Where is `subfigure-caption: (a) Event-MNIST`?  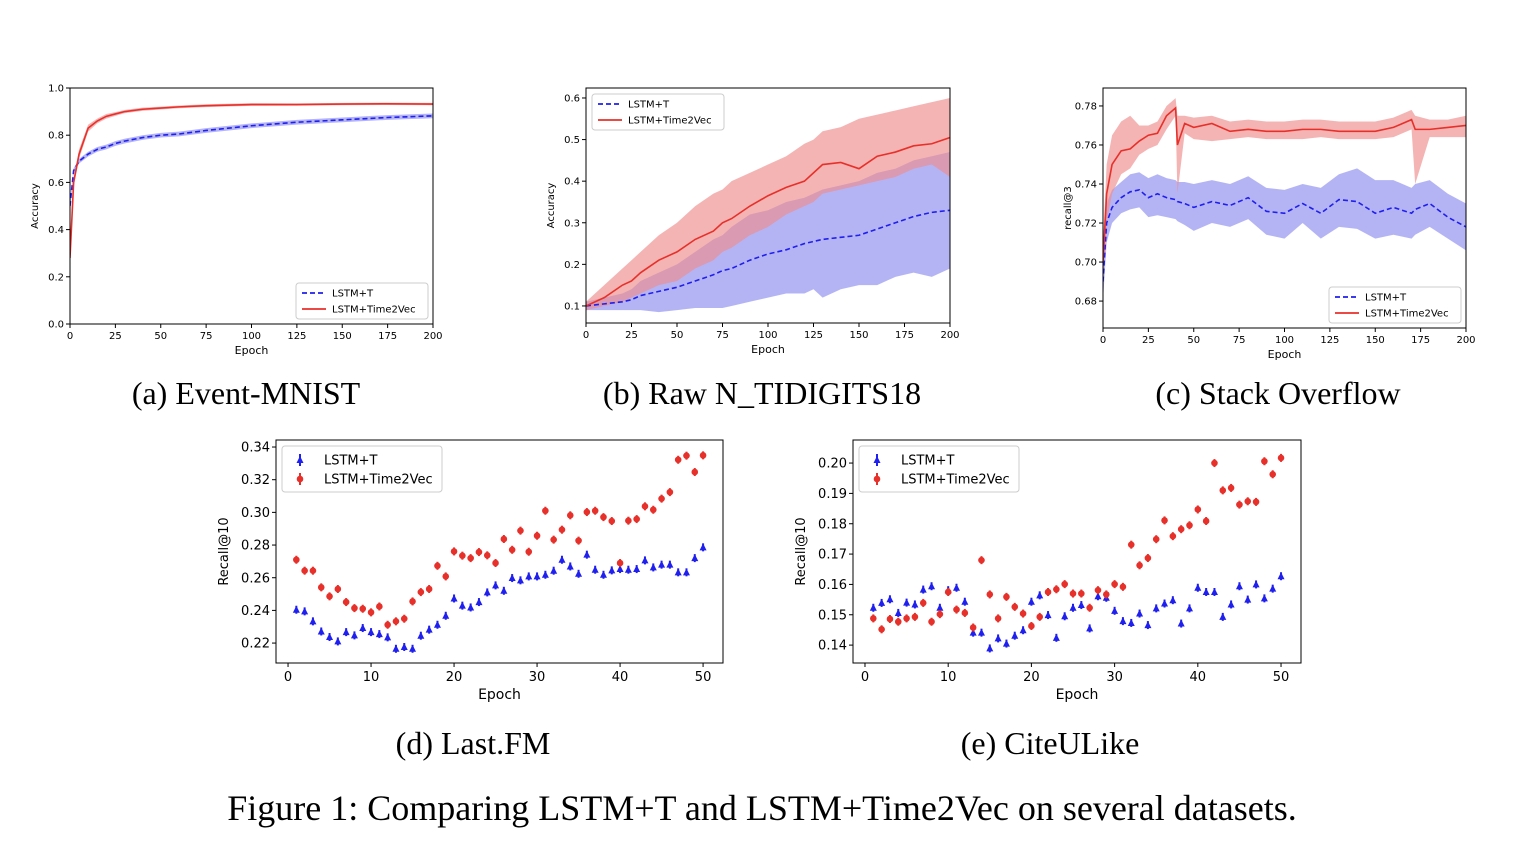
subfigure-caption: (a) Event-MNIST is located at coordinates (246, 393).